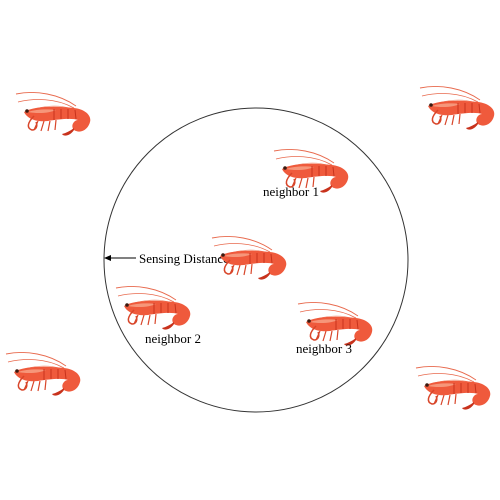 This screenshot has height=500, width=500. What do you see at coordinates (291, 191) in the screenshot?
I see `neighbor-1-label: neighbor 1` at bounding box center [291, 191].